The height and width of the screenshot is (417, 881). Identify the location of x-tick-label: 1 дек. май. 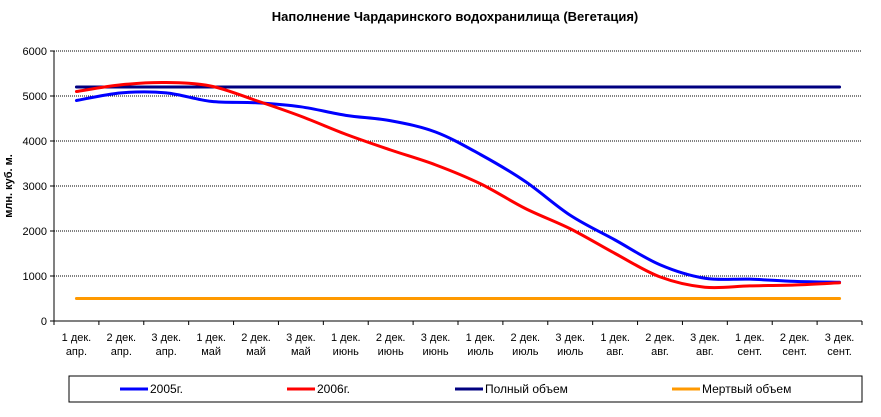
(211, 345).